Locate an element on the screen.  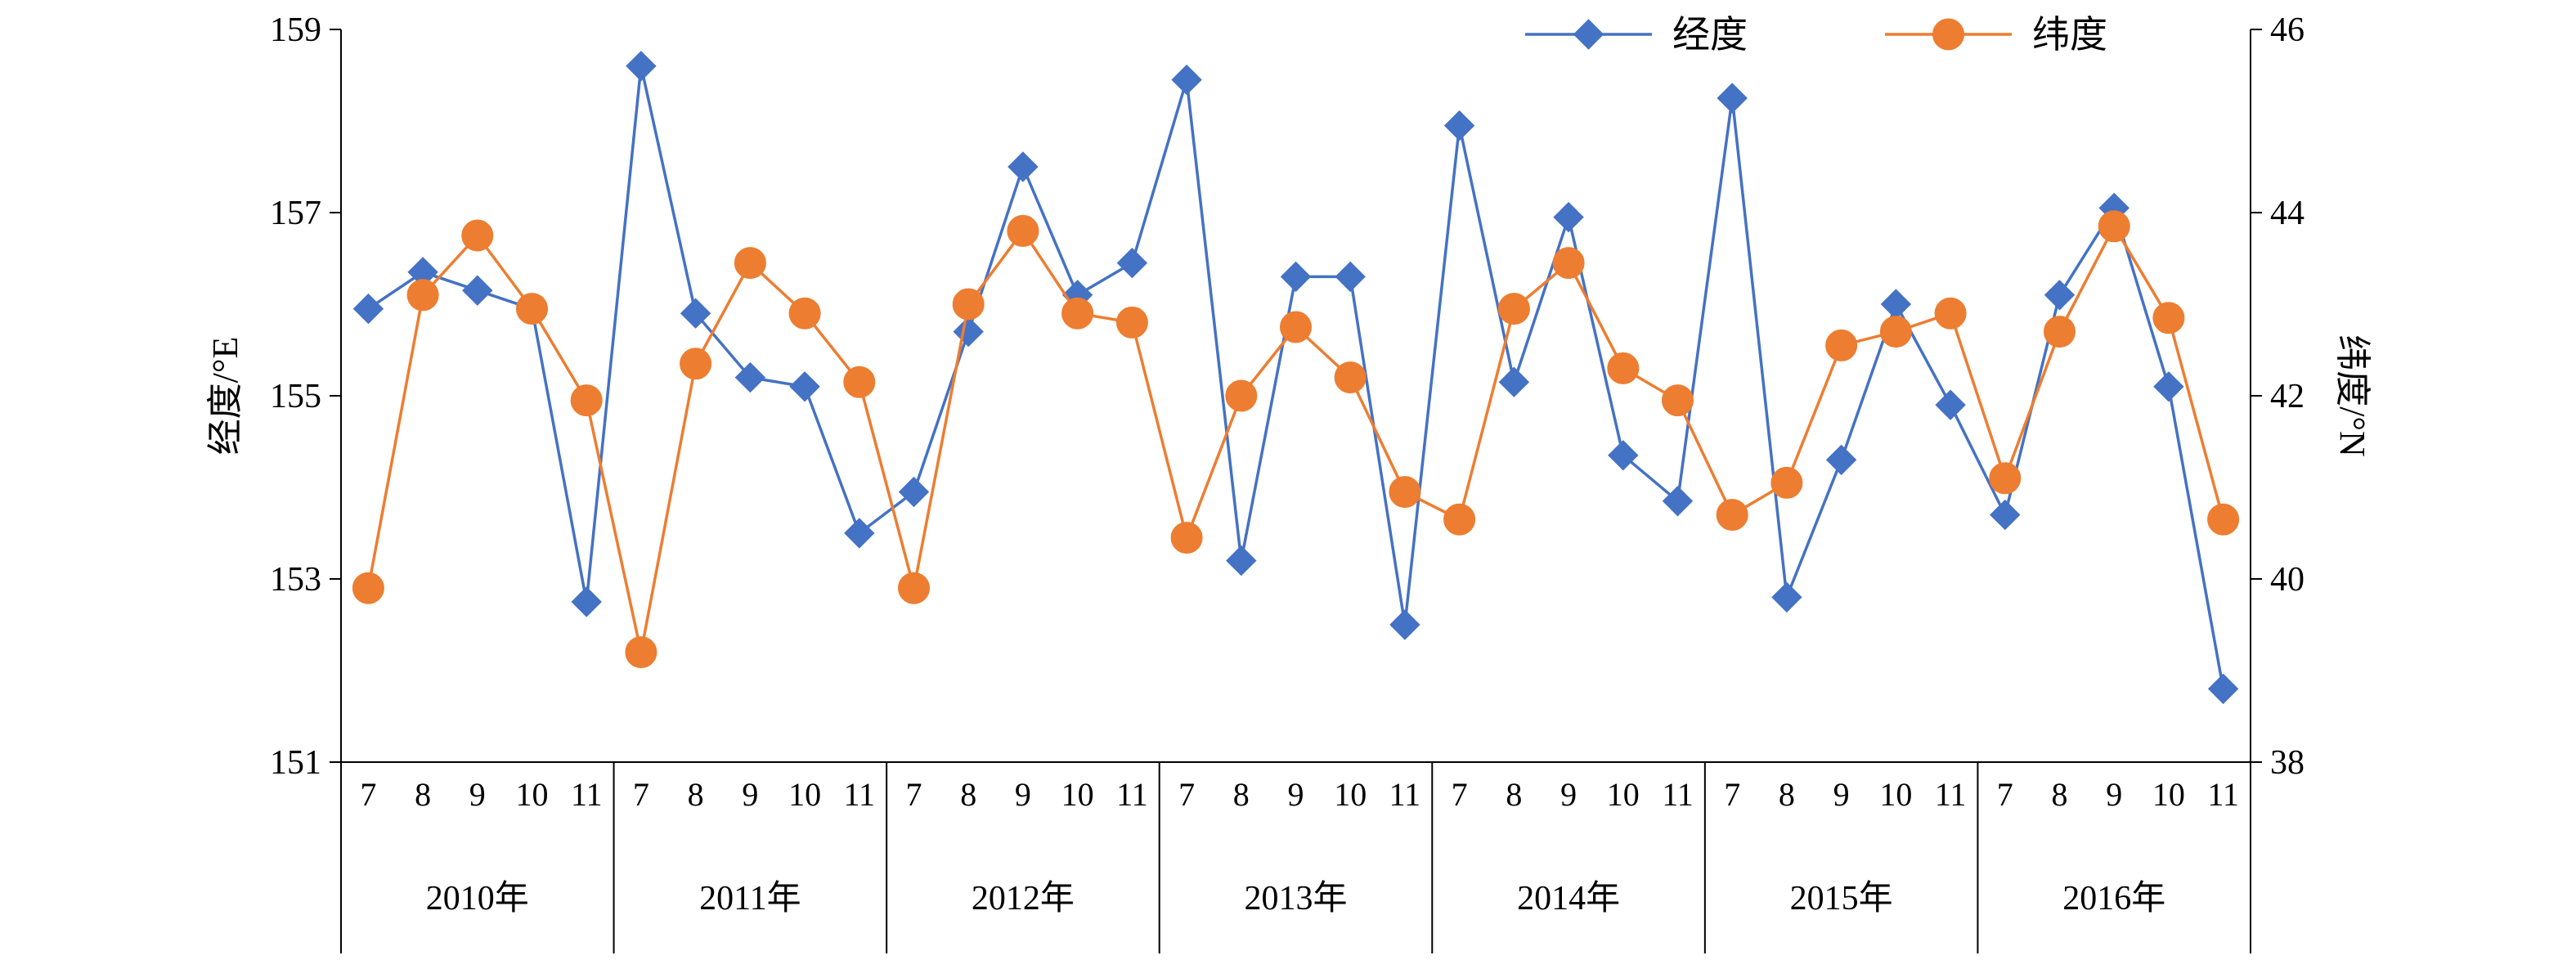
x-year-label: 2012年 is located at coordinates (1024, 898).